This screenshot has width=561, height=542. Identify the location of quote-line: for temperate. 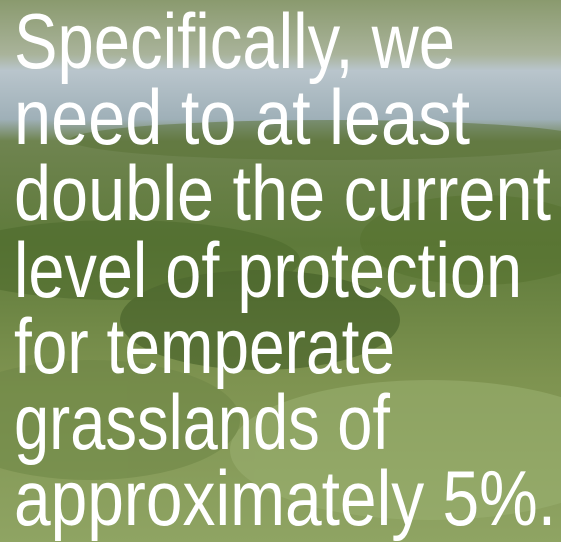
(204, 346).